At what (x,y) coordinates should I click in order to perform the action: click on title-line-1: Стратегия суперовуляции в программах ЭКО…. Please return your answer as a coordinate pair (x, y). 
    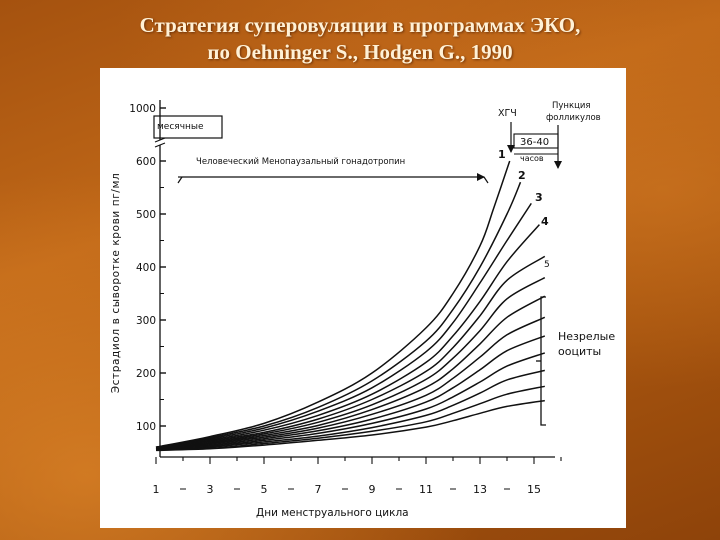
    Looking at the image, I should click on (360, 25).